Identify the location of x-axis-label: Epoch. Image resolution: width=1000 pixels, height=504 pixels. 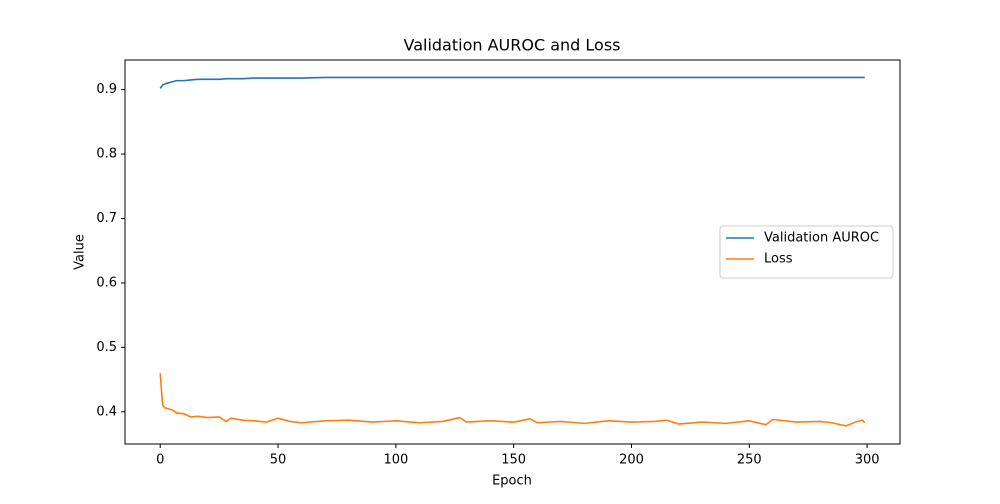
(512, 481).